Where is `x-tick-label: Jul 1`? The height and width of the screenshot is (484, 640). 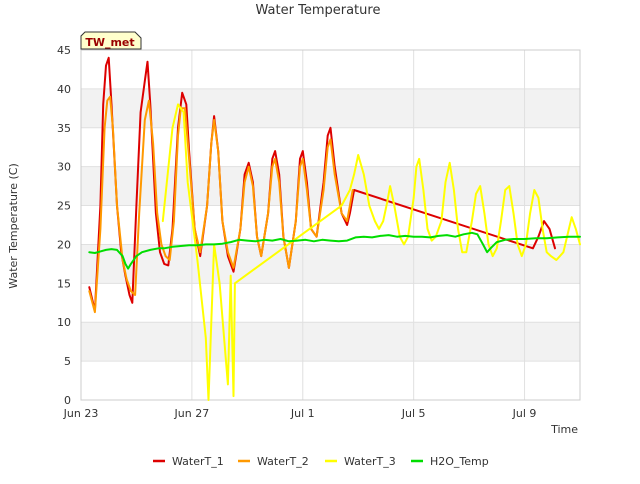
x-tick-label: Jul 1 is located at coordinates (302, 413).